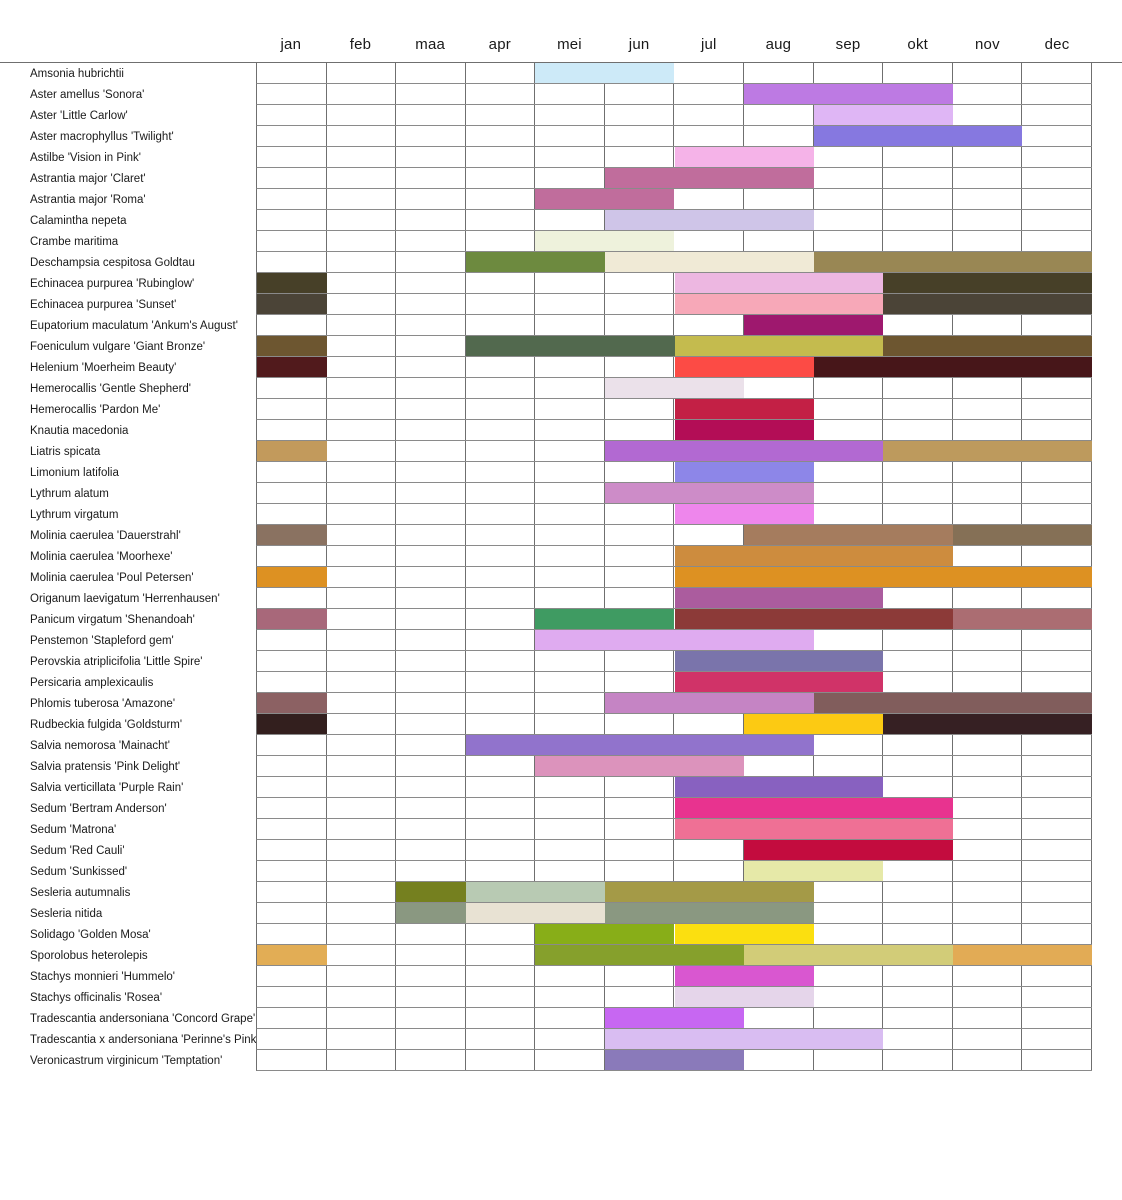  Describe the element at coordinates (77, 850) in the screenshot. I see `plant-label: Sedum 'Red Cauli'` at that location.